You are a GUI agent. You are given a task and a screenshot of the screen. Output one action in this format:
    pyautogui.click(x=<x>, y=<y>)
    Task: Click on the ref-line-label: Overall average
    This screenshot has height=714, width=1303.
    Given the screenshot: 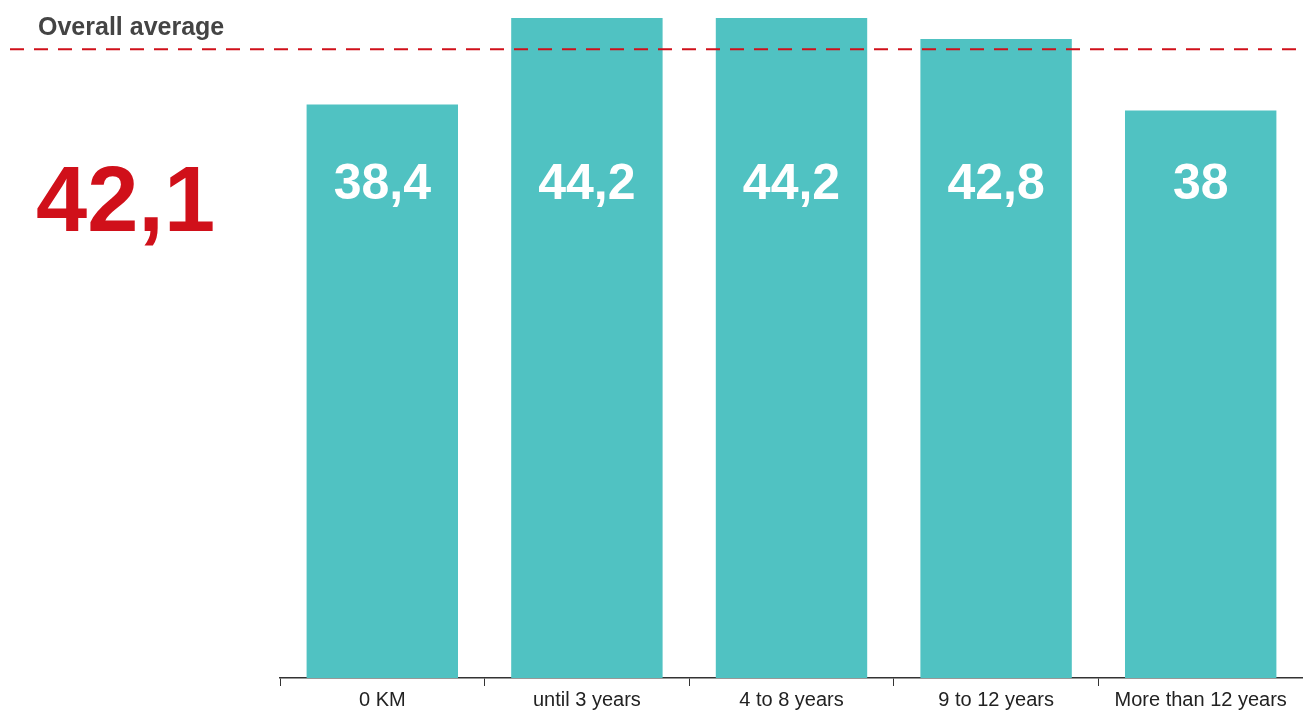 What is the action you would take?
    pyautogui.click(x=131, y=26)
    